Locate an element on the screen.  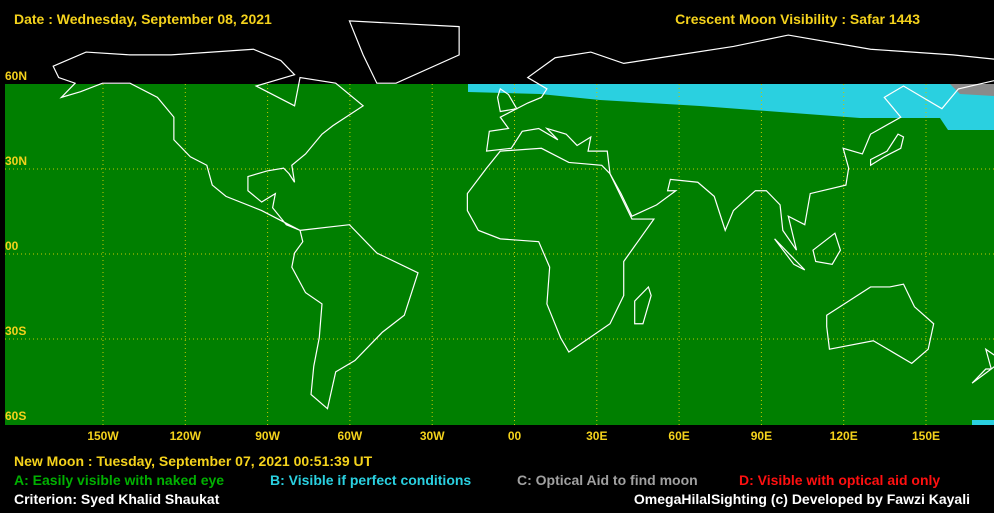
legend-c: C: Optical Aid to find moon is located at coordinates (607, 480).